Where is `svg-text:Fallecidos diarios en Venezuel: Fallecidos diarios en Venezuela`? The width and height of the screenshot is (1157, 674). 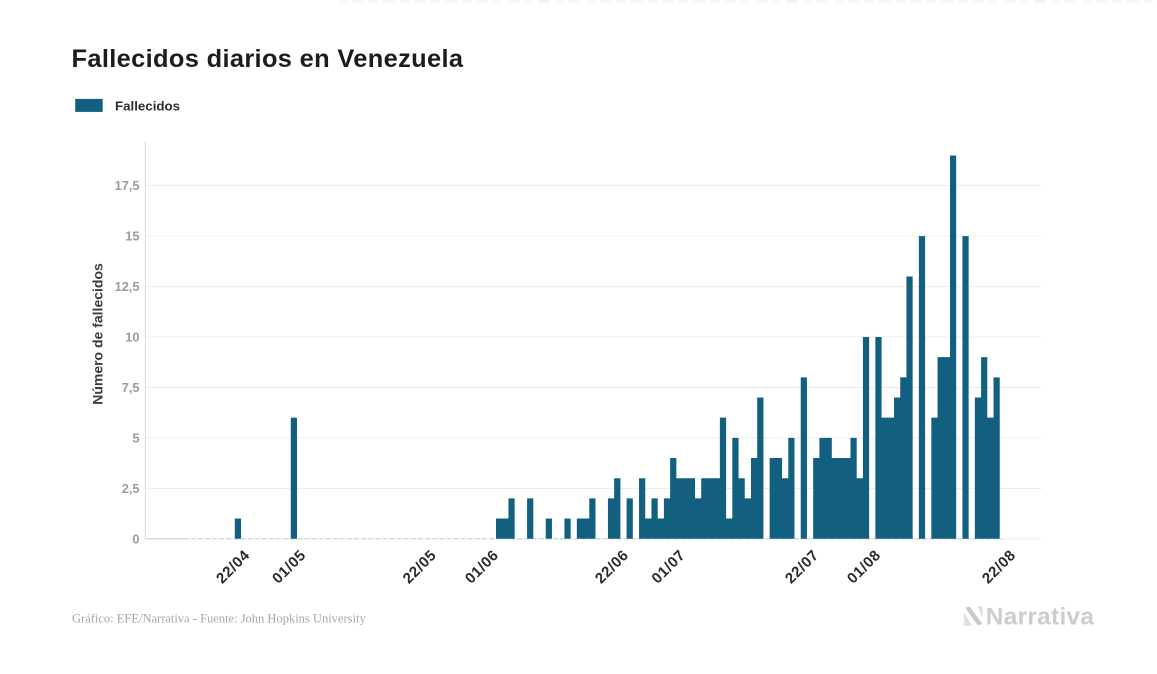 svg-text:Fallecidos diarios en Venezuel: Fallecidos diarios en Venezuela is located at coordinates (268, 59).